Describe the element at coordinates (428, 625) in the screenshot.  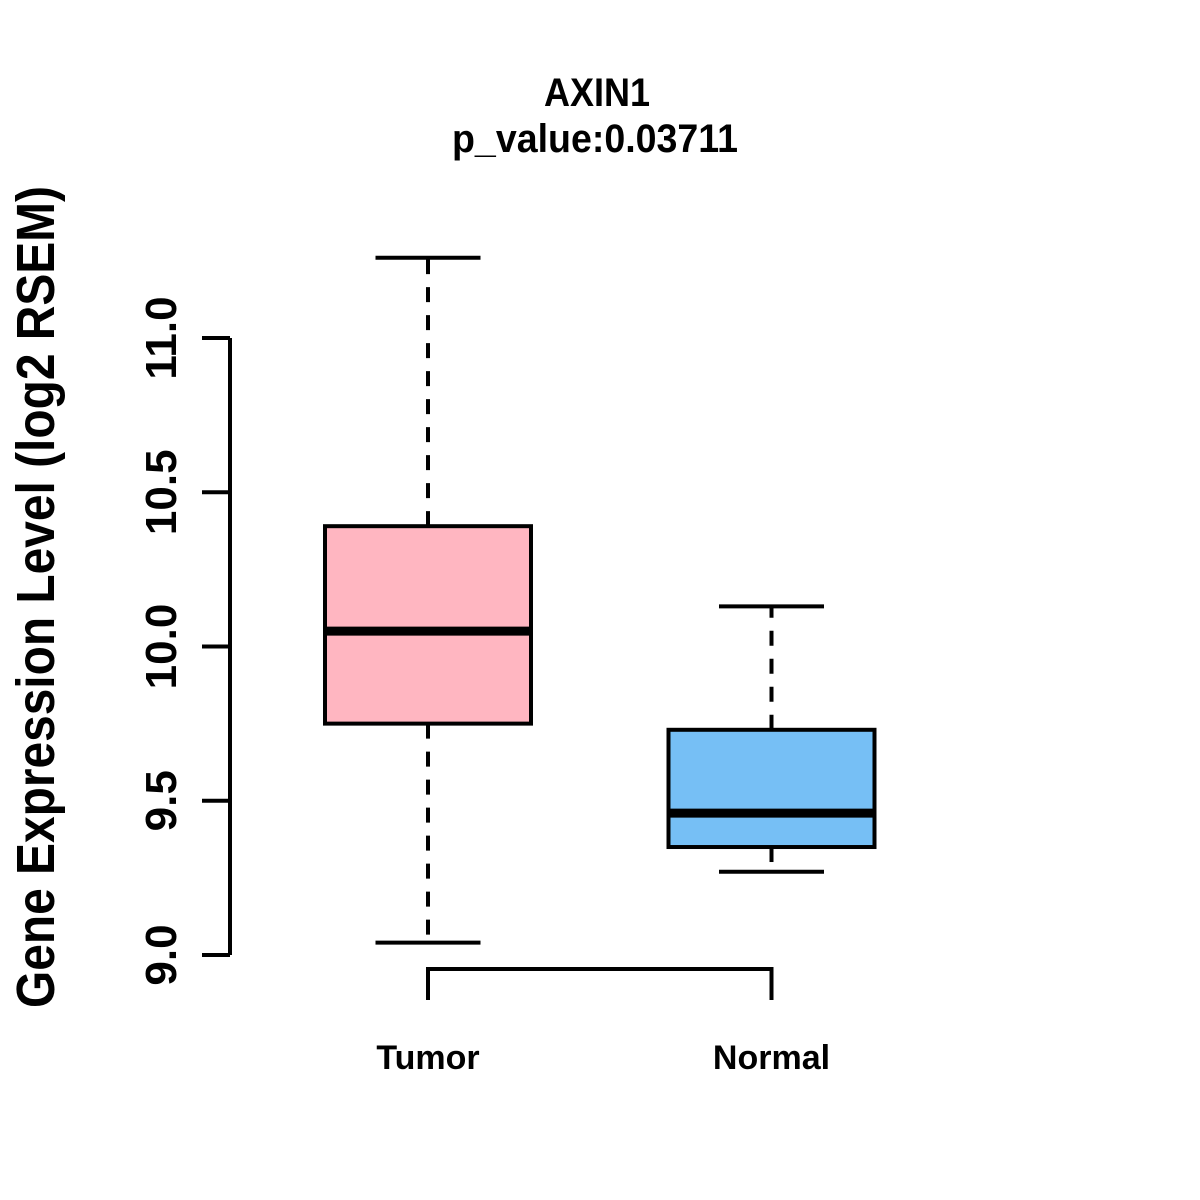
I see `tumor-box` at that location.